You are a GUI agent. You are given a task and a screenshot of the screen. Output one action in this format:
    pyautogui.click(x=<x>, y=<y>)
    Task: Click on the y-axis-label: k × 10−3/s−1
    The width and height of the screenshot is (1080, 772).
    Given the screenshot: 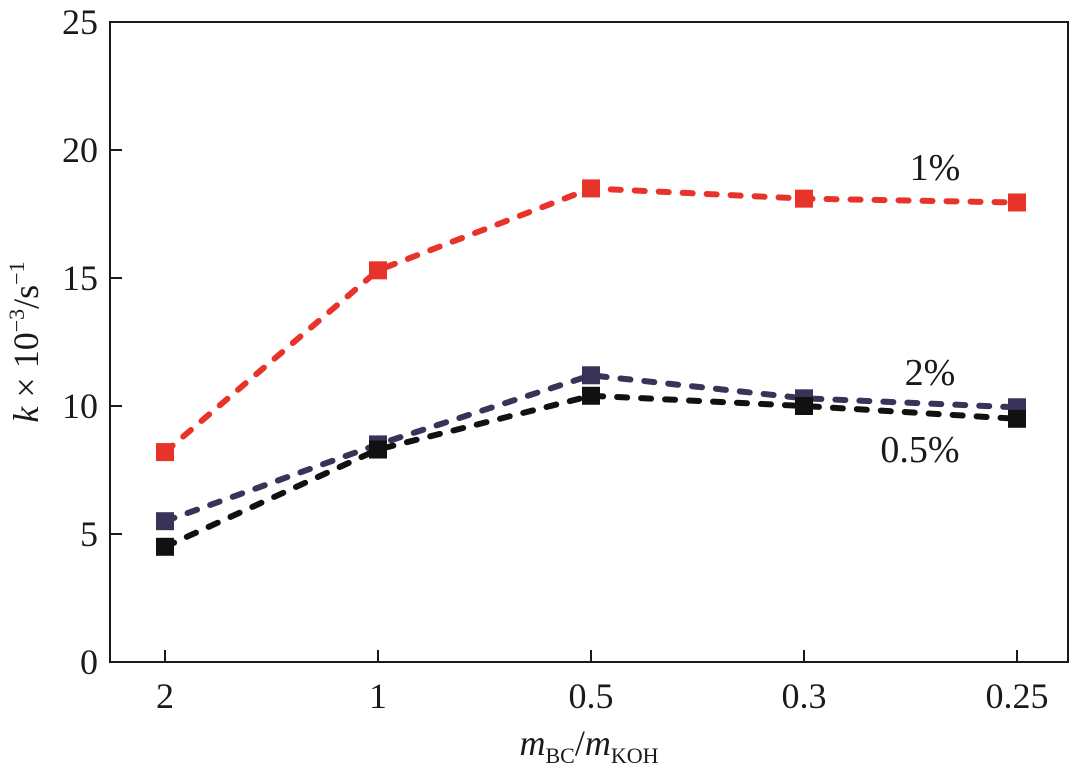 What is the action you would take?
    pyautogui.click(x=25, y=341)
    